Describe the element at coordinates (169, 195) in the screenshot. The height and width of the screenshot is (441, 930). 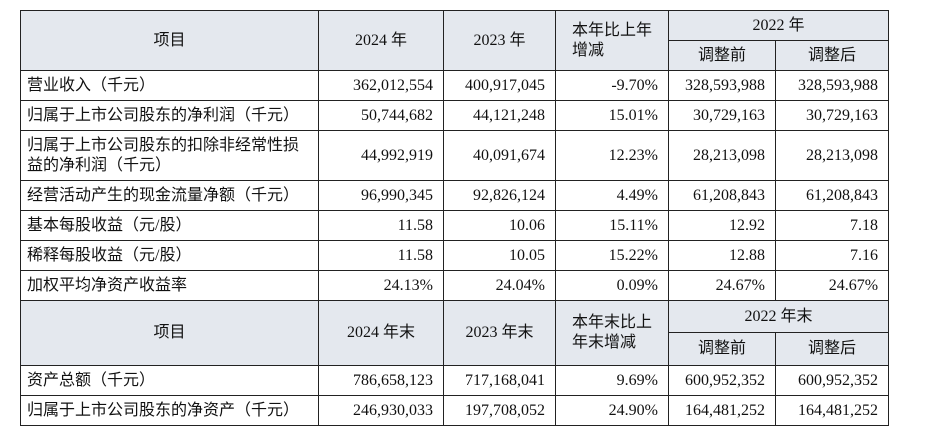
I see `row-label: 经营活动产生的现金流量净额（千元）` at that location.